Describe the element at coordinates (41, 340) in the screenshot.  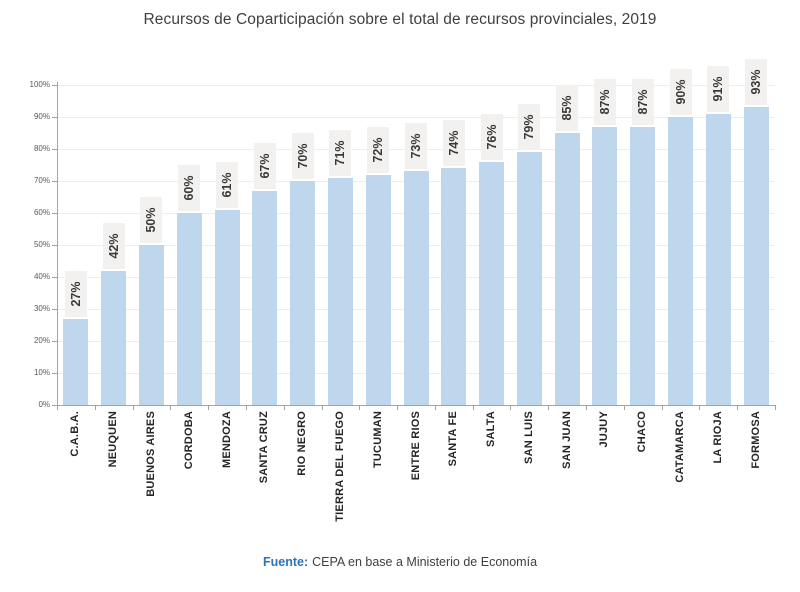
I see `y-axis-tick-label: 20%` at that location.